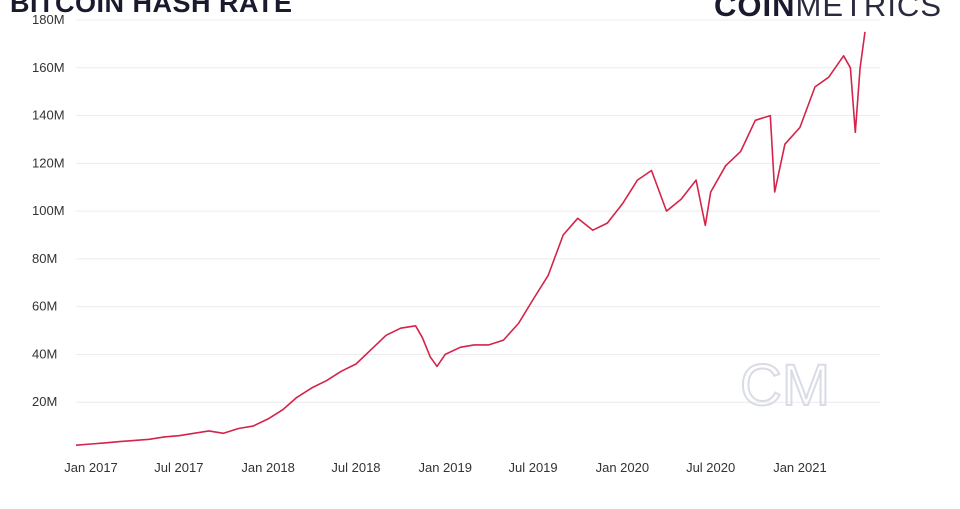 The height and width of the screenshot is (509, 960). I want to click on coinmetrics-logo: COINMETRICS, so click(828, 12).